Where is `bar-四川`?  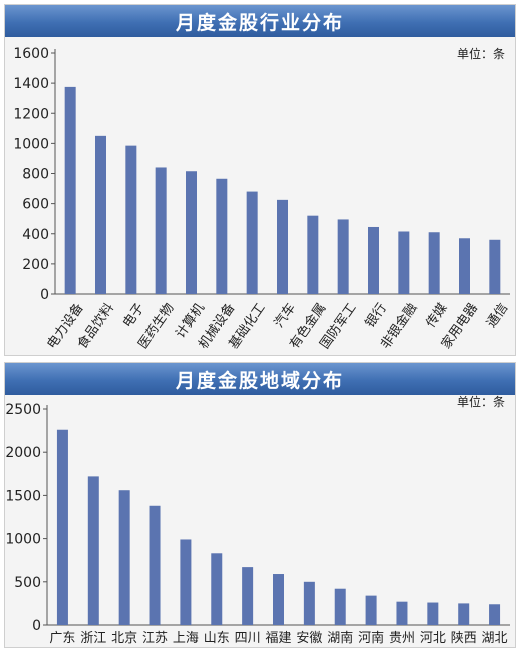 bar-四川 is located at coordinates (248, 596).